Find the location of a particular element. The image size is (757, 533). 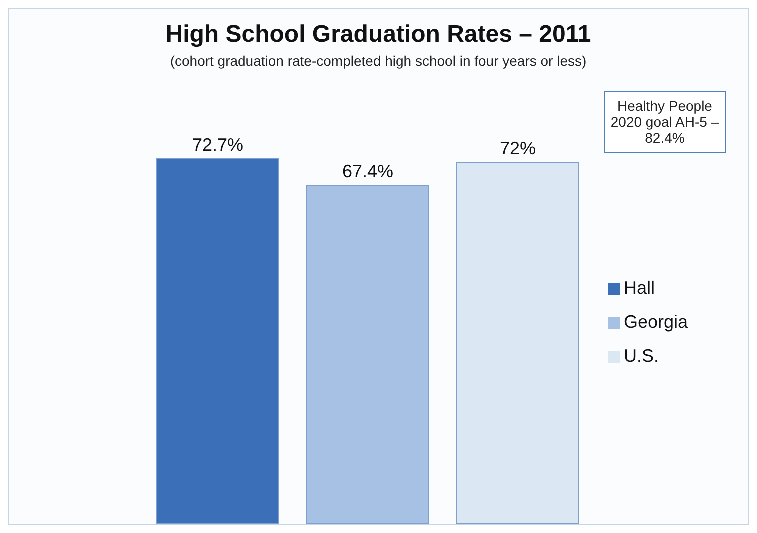

chart-subtitle: (cohort graduation rate-completed high school in four years or less) is located at coordinates (378, 61).